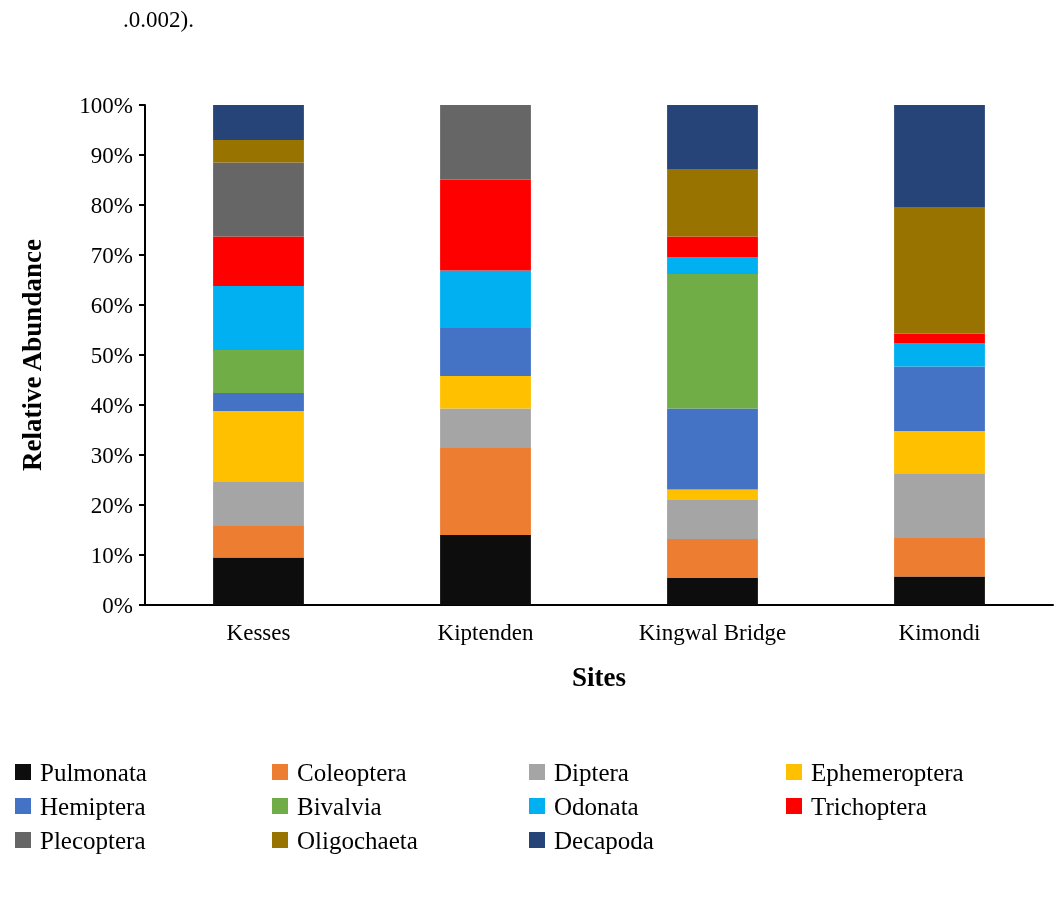 Image resolution: width=1055 pixels, height=905 pixels. Describe the element at coordinates (939, 632) in the screenshot. I see `x-tick-label: Kimondi` at that location.